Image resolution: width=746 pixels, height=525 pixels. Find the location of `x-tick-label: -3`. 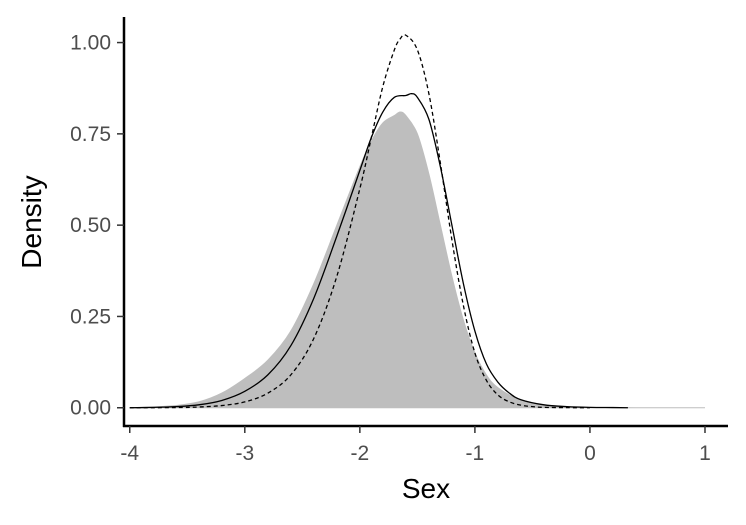

x-tick-label: -3 is located at coordinates (244, 453).